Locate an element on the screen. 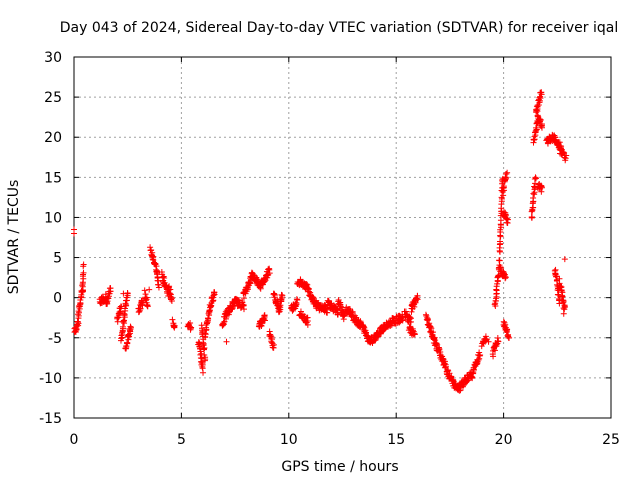 Image resolution: width=640 pixels, height=480 pixels. x-tick-label: 25 is located at coordinates (611, 440).